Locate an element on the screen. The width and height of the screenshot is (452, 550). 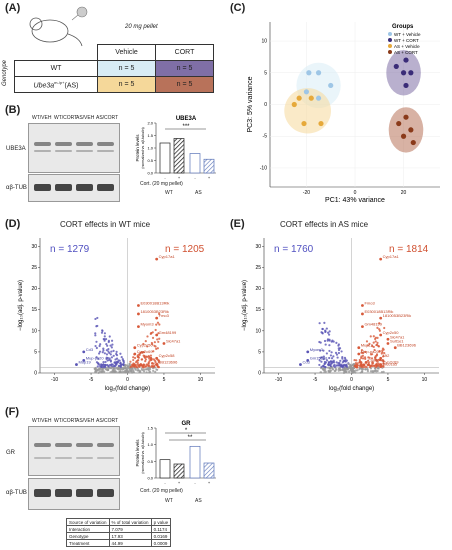
y-tick-label: -10 is located at coordinates (263, 168).